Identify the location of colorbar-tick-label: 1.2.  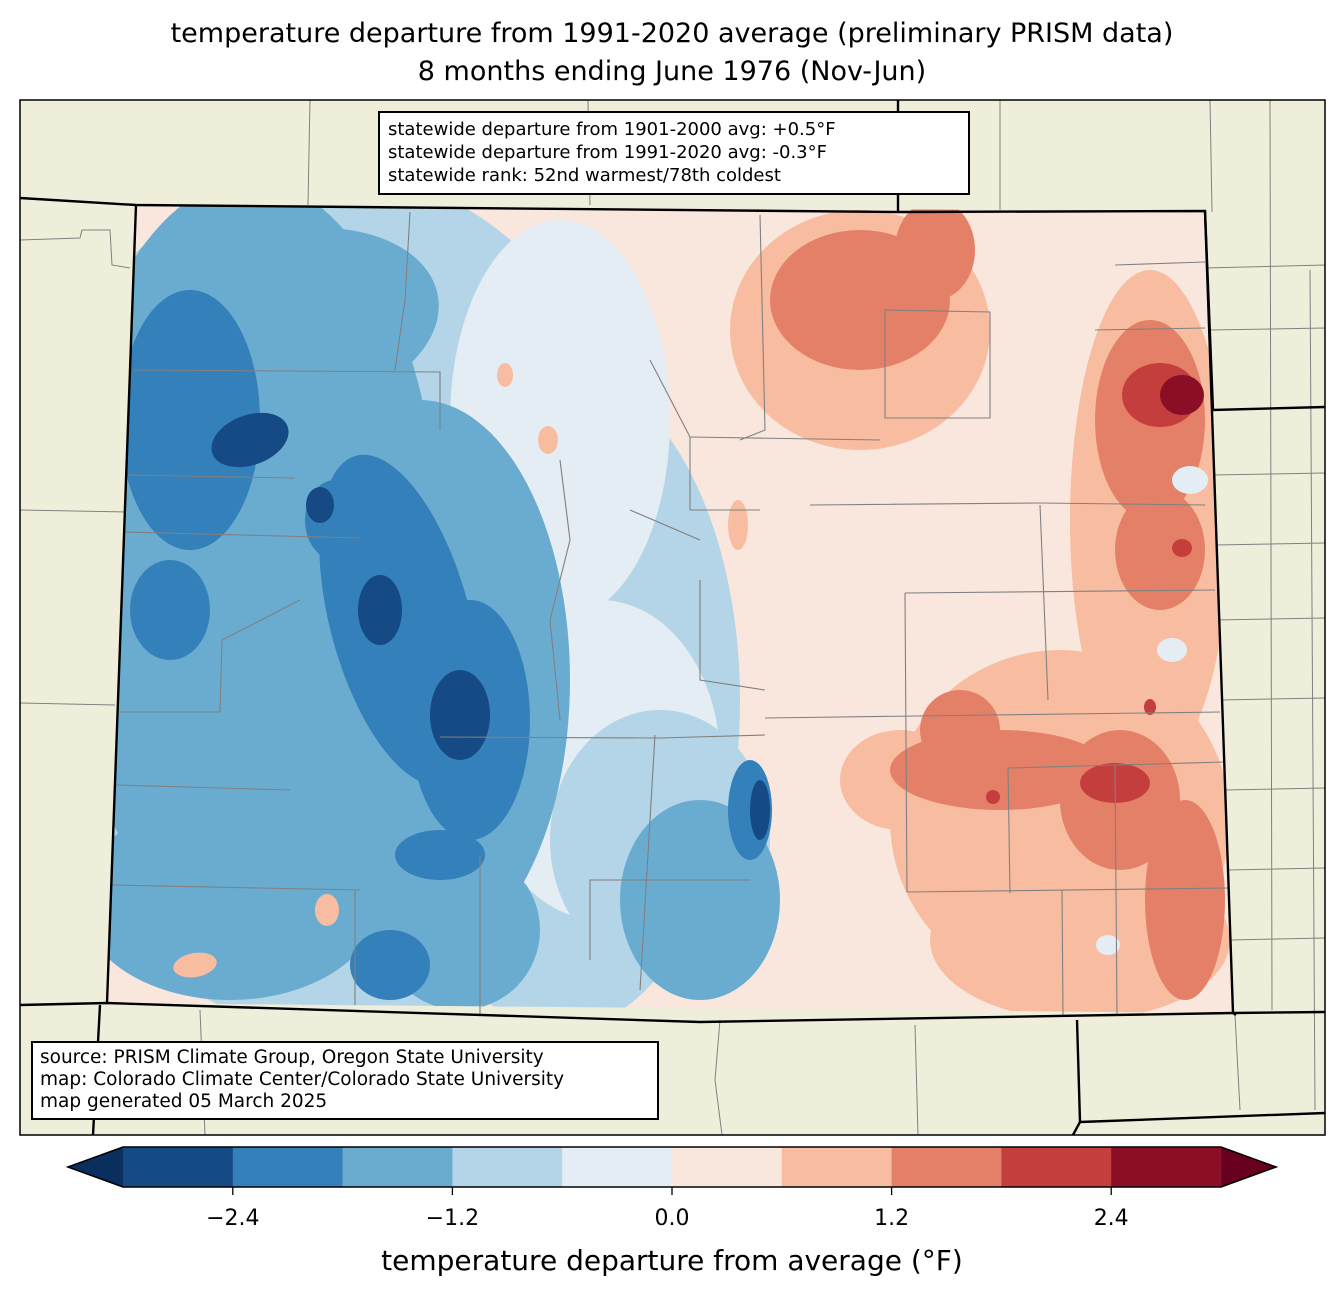
(892, 1218).